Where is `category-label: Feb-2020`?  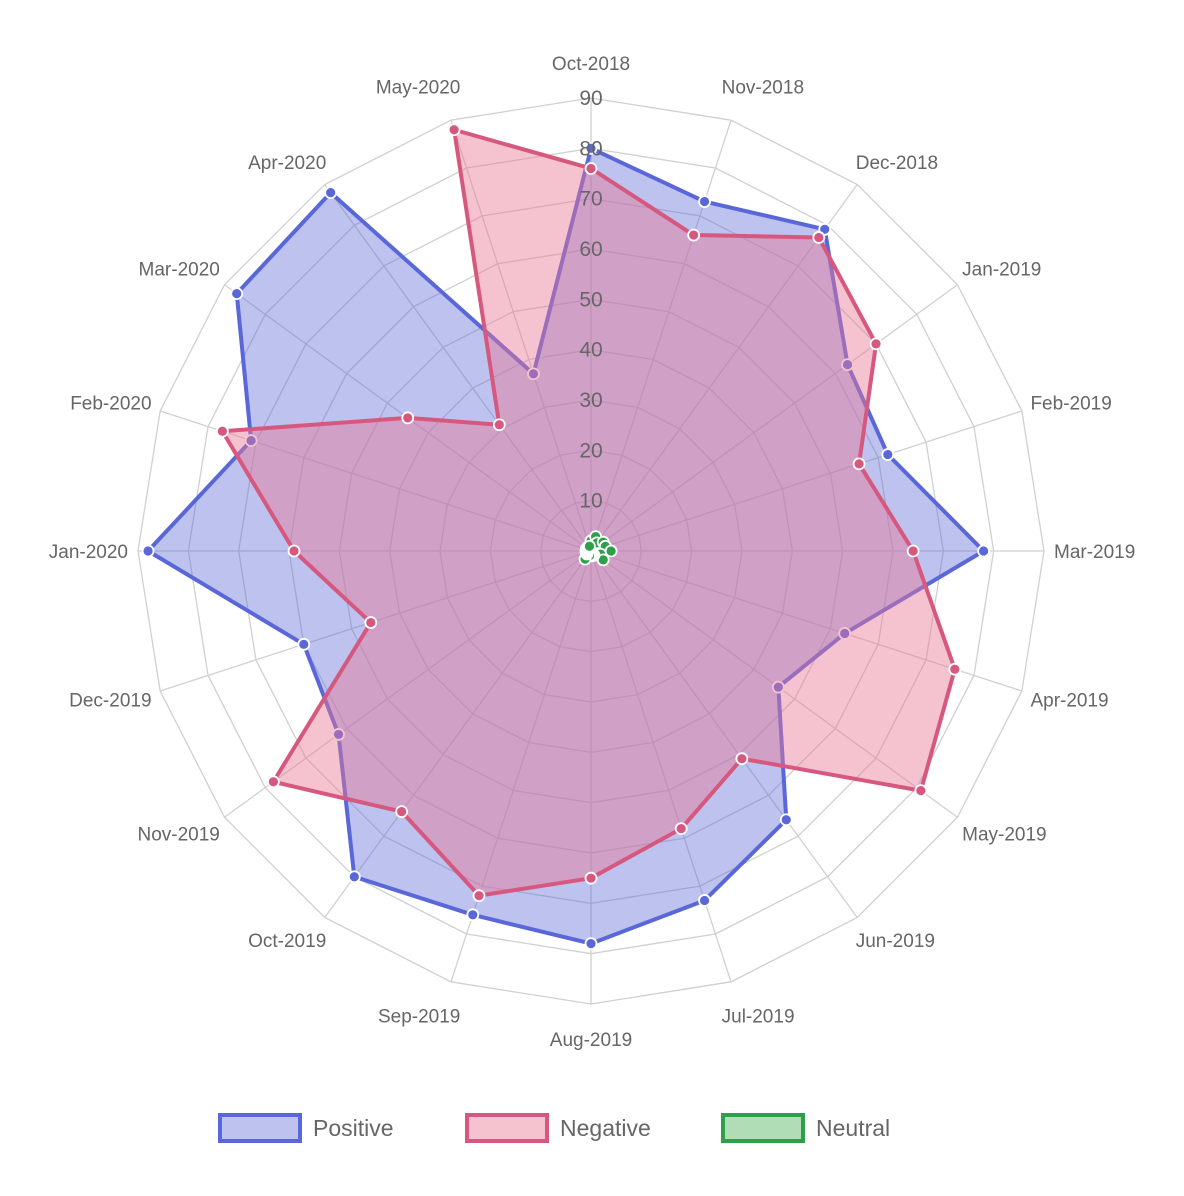 category-label: Feb-2020 is located at coordinates (110, 403).